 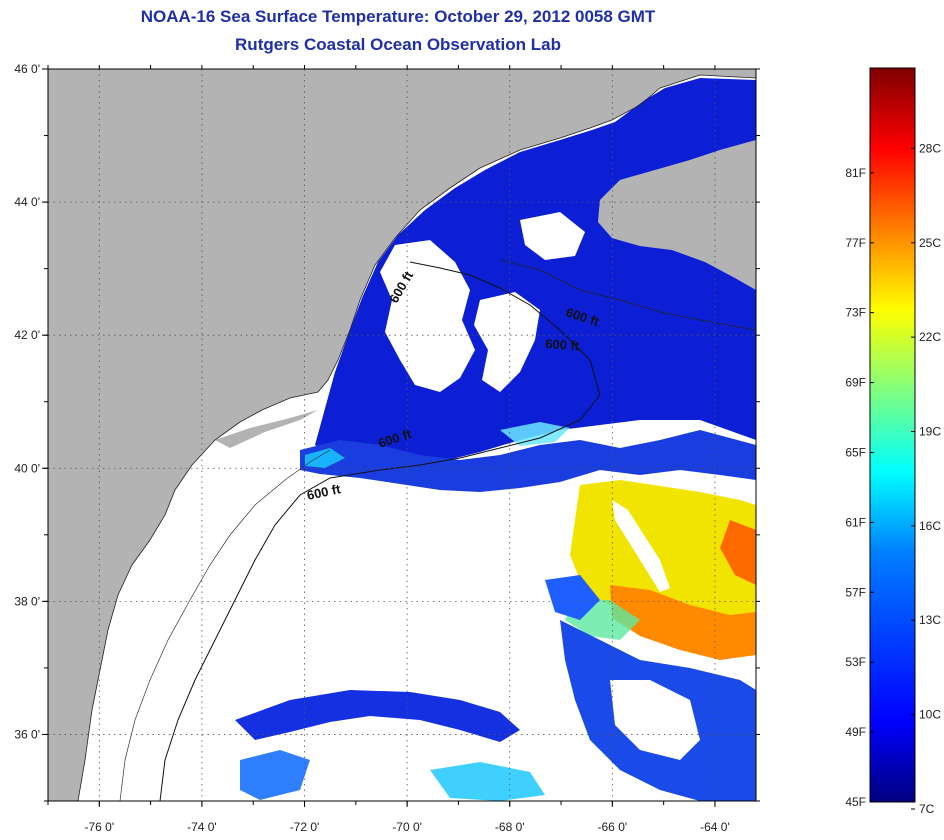 I want to click on south-water-patch, so click(x=377, y=716).